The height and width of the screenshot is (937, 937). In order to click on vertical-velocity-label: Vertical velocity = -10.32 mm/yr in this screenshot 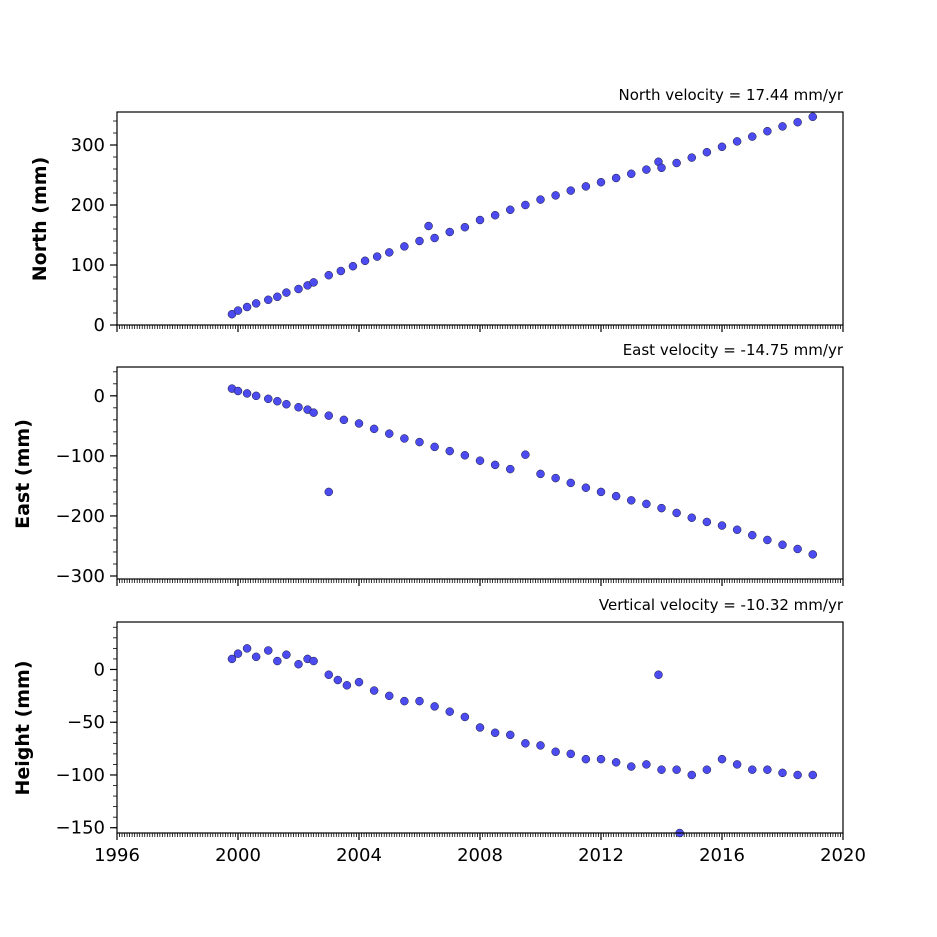, I will do `click(721, 605)`.